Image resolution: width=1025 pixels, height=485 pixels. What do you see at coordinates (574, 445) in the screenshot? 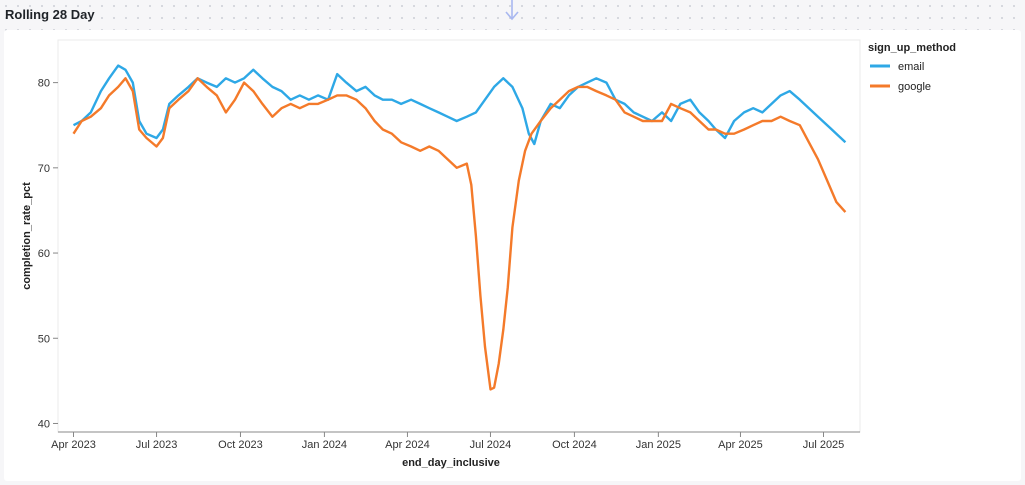
I see `x-tick-label: Oct 2024` at bounding box center [574, 445].